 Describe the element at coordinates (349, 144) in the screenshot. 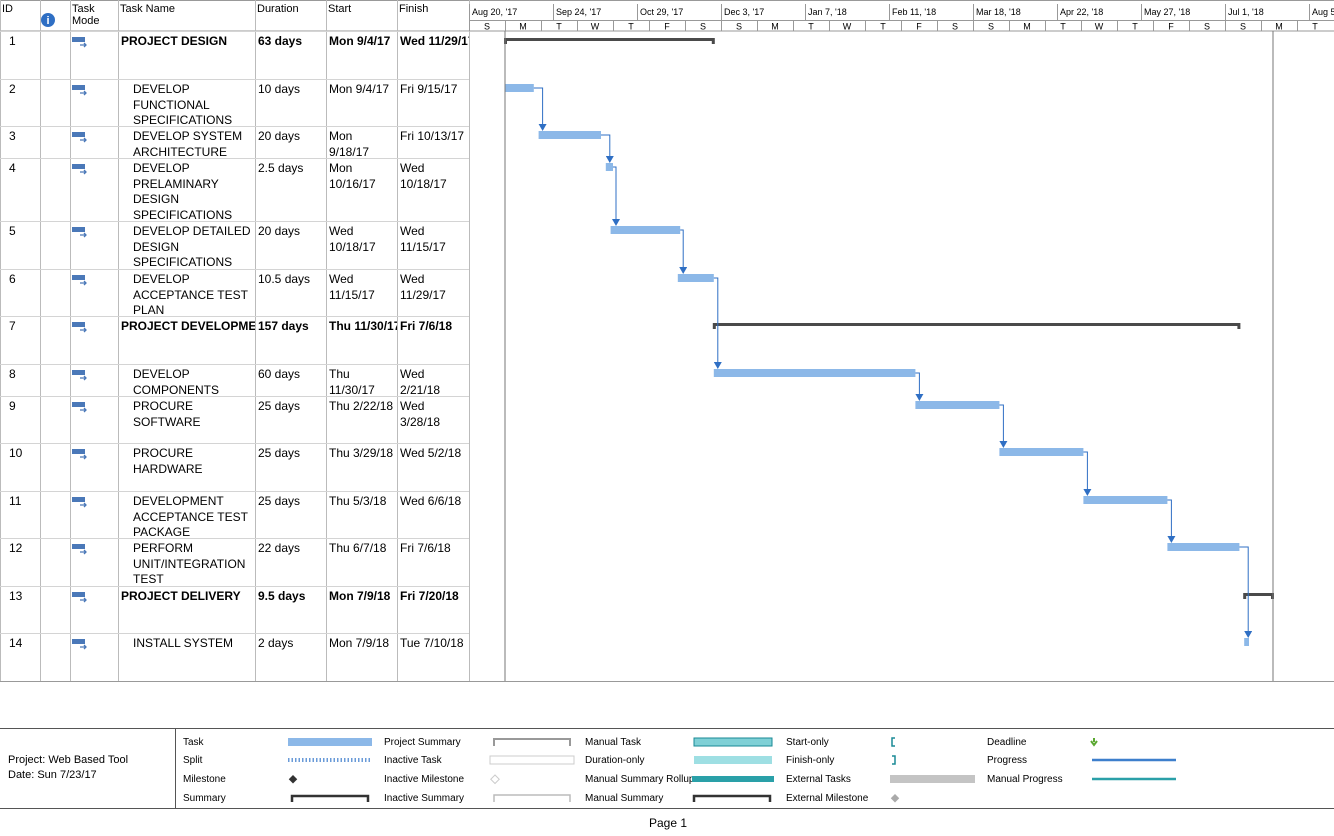

I see `task-start: Mon 9/18/17` at that location.